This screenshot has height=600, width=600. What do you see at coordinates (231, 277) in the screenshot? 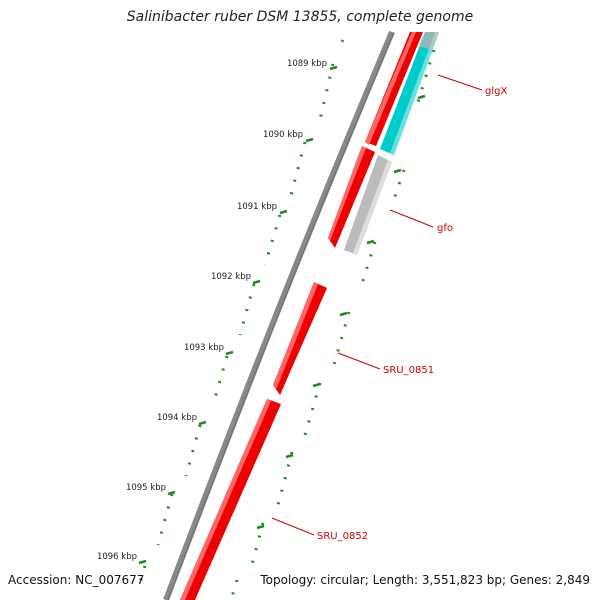
I see `tick-label: 1092 kbp` at bounding box center [231, 277].